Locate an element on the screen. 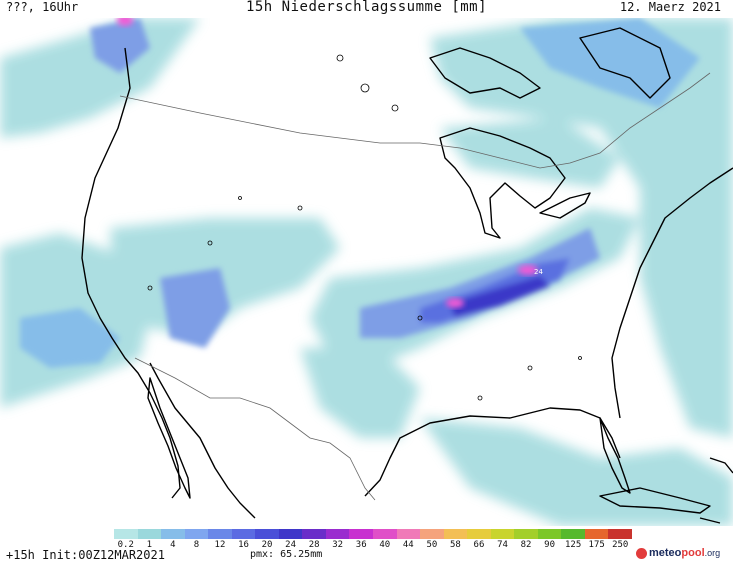 The width and height of the screenshot is (733, 566). meteopool-logo: meteo pool .org is located at coordinates (678, 553).